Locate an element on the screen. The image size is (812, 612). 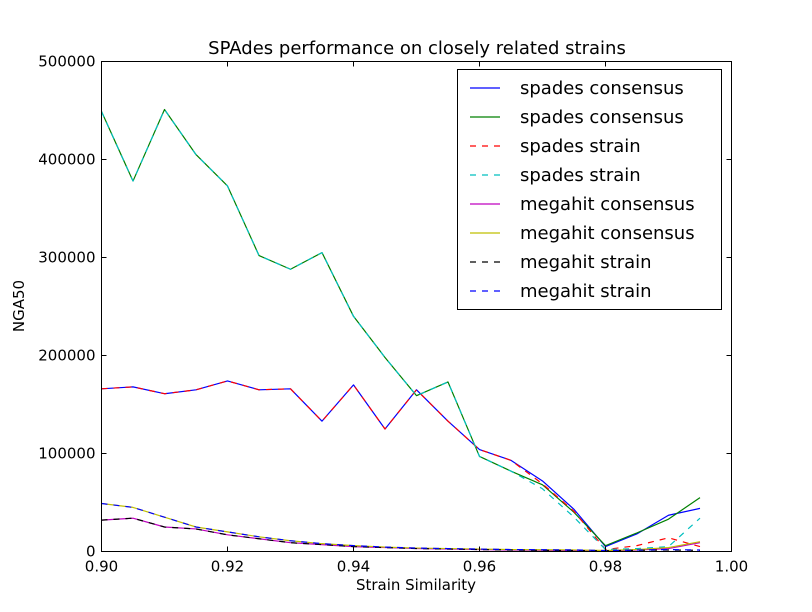
x-tick-label: 0.98 is located at coordinates (605, 567).